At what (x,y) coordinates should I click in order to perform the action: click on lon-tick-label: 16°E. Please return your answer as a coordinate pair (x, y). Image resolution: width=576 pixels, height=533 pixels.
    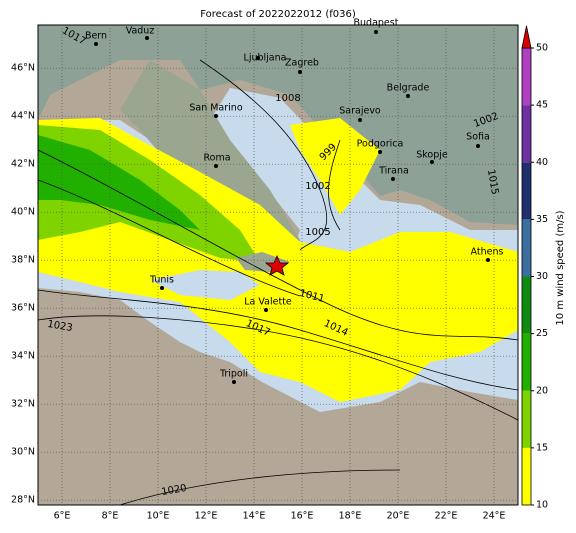
    Looking at the image, I should click on (302, 516).